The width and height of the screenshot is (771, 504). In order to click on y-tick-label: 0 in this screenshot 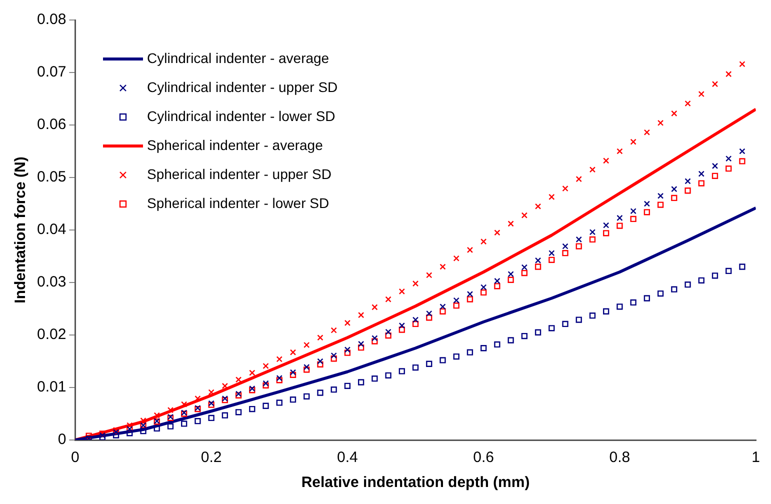, I will do `click(62, 439)`.